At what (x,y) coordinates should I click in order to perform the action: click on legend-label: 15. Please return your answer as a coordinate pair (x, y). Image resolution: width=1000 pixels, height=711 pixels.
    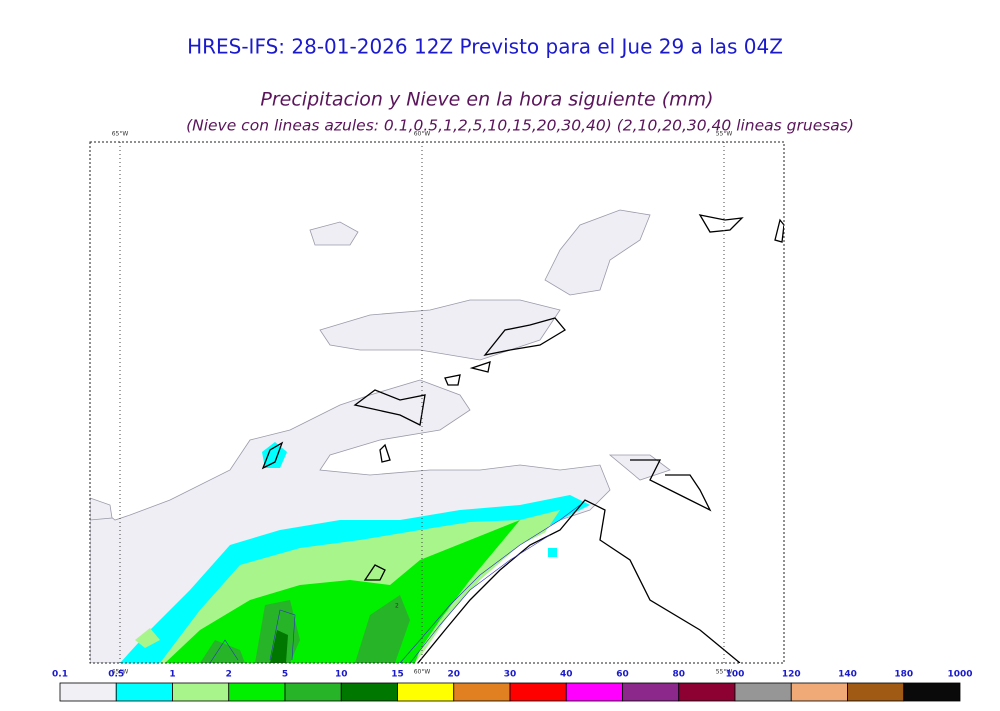
    Looking at the image, I should click on (397, 675).